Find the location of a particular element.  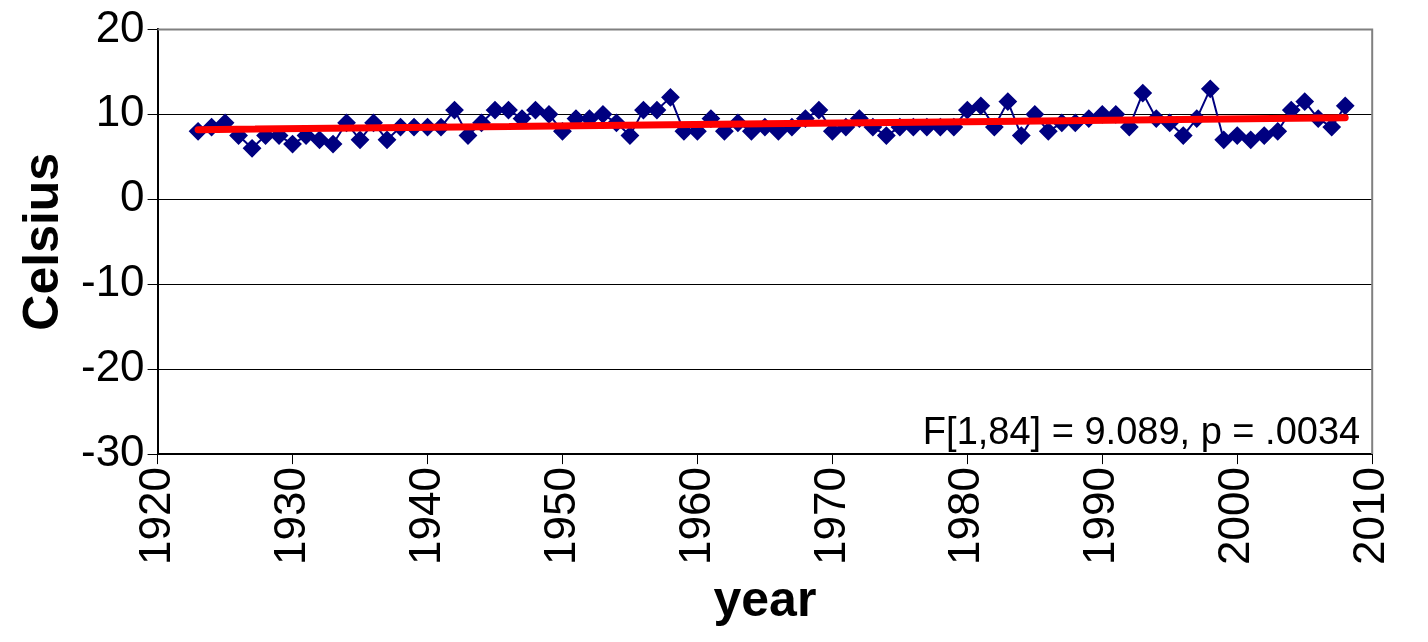

y-tick-label: 0 is located at coordinates (132, 196).